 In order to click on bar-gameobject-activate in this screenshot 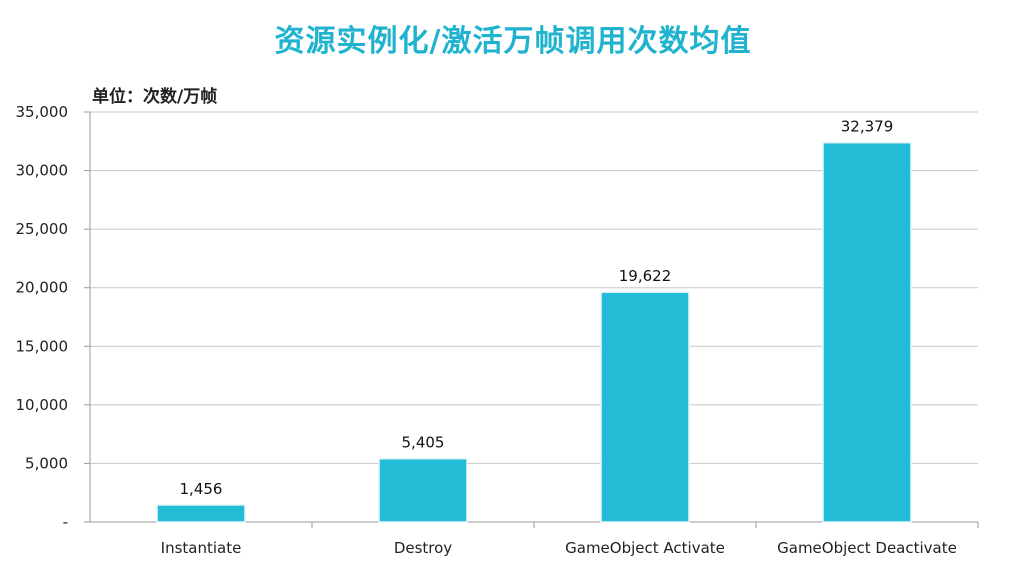, I will do `click(645, 407)`.